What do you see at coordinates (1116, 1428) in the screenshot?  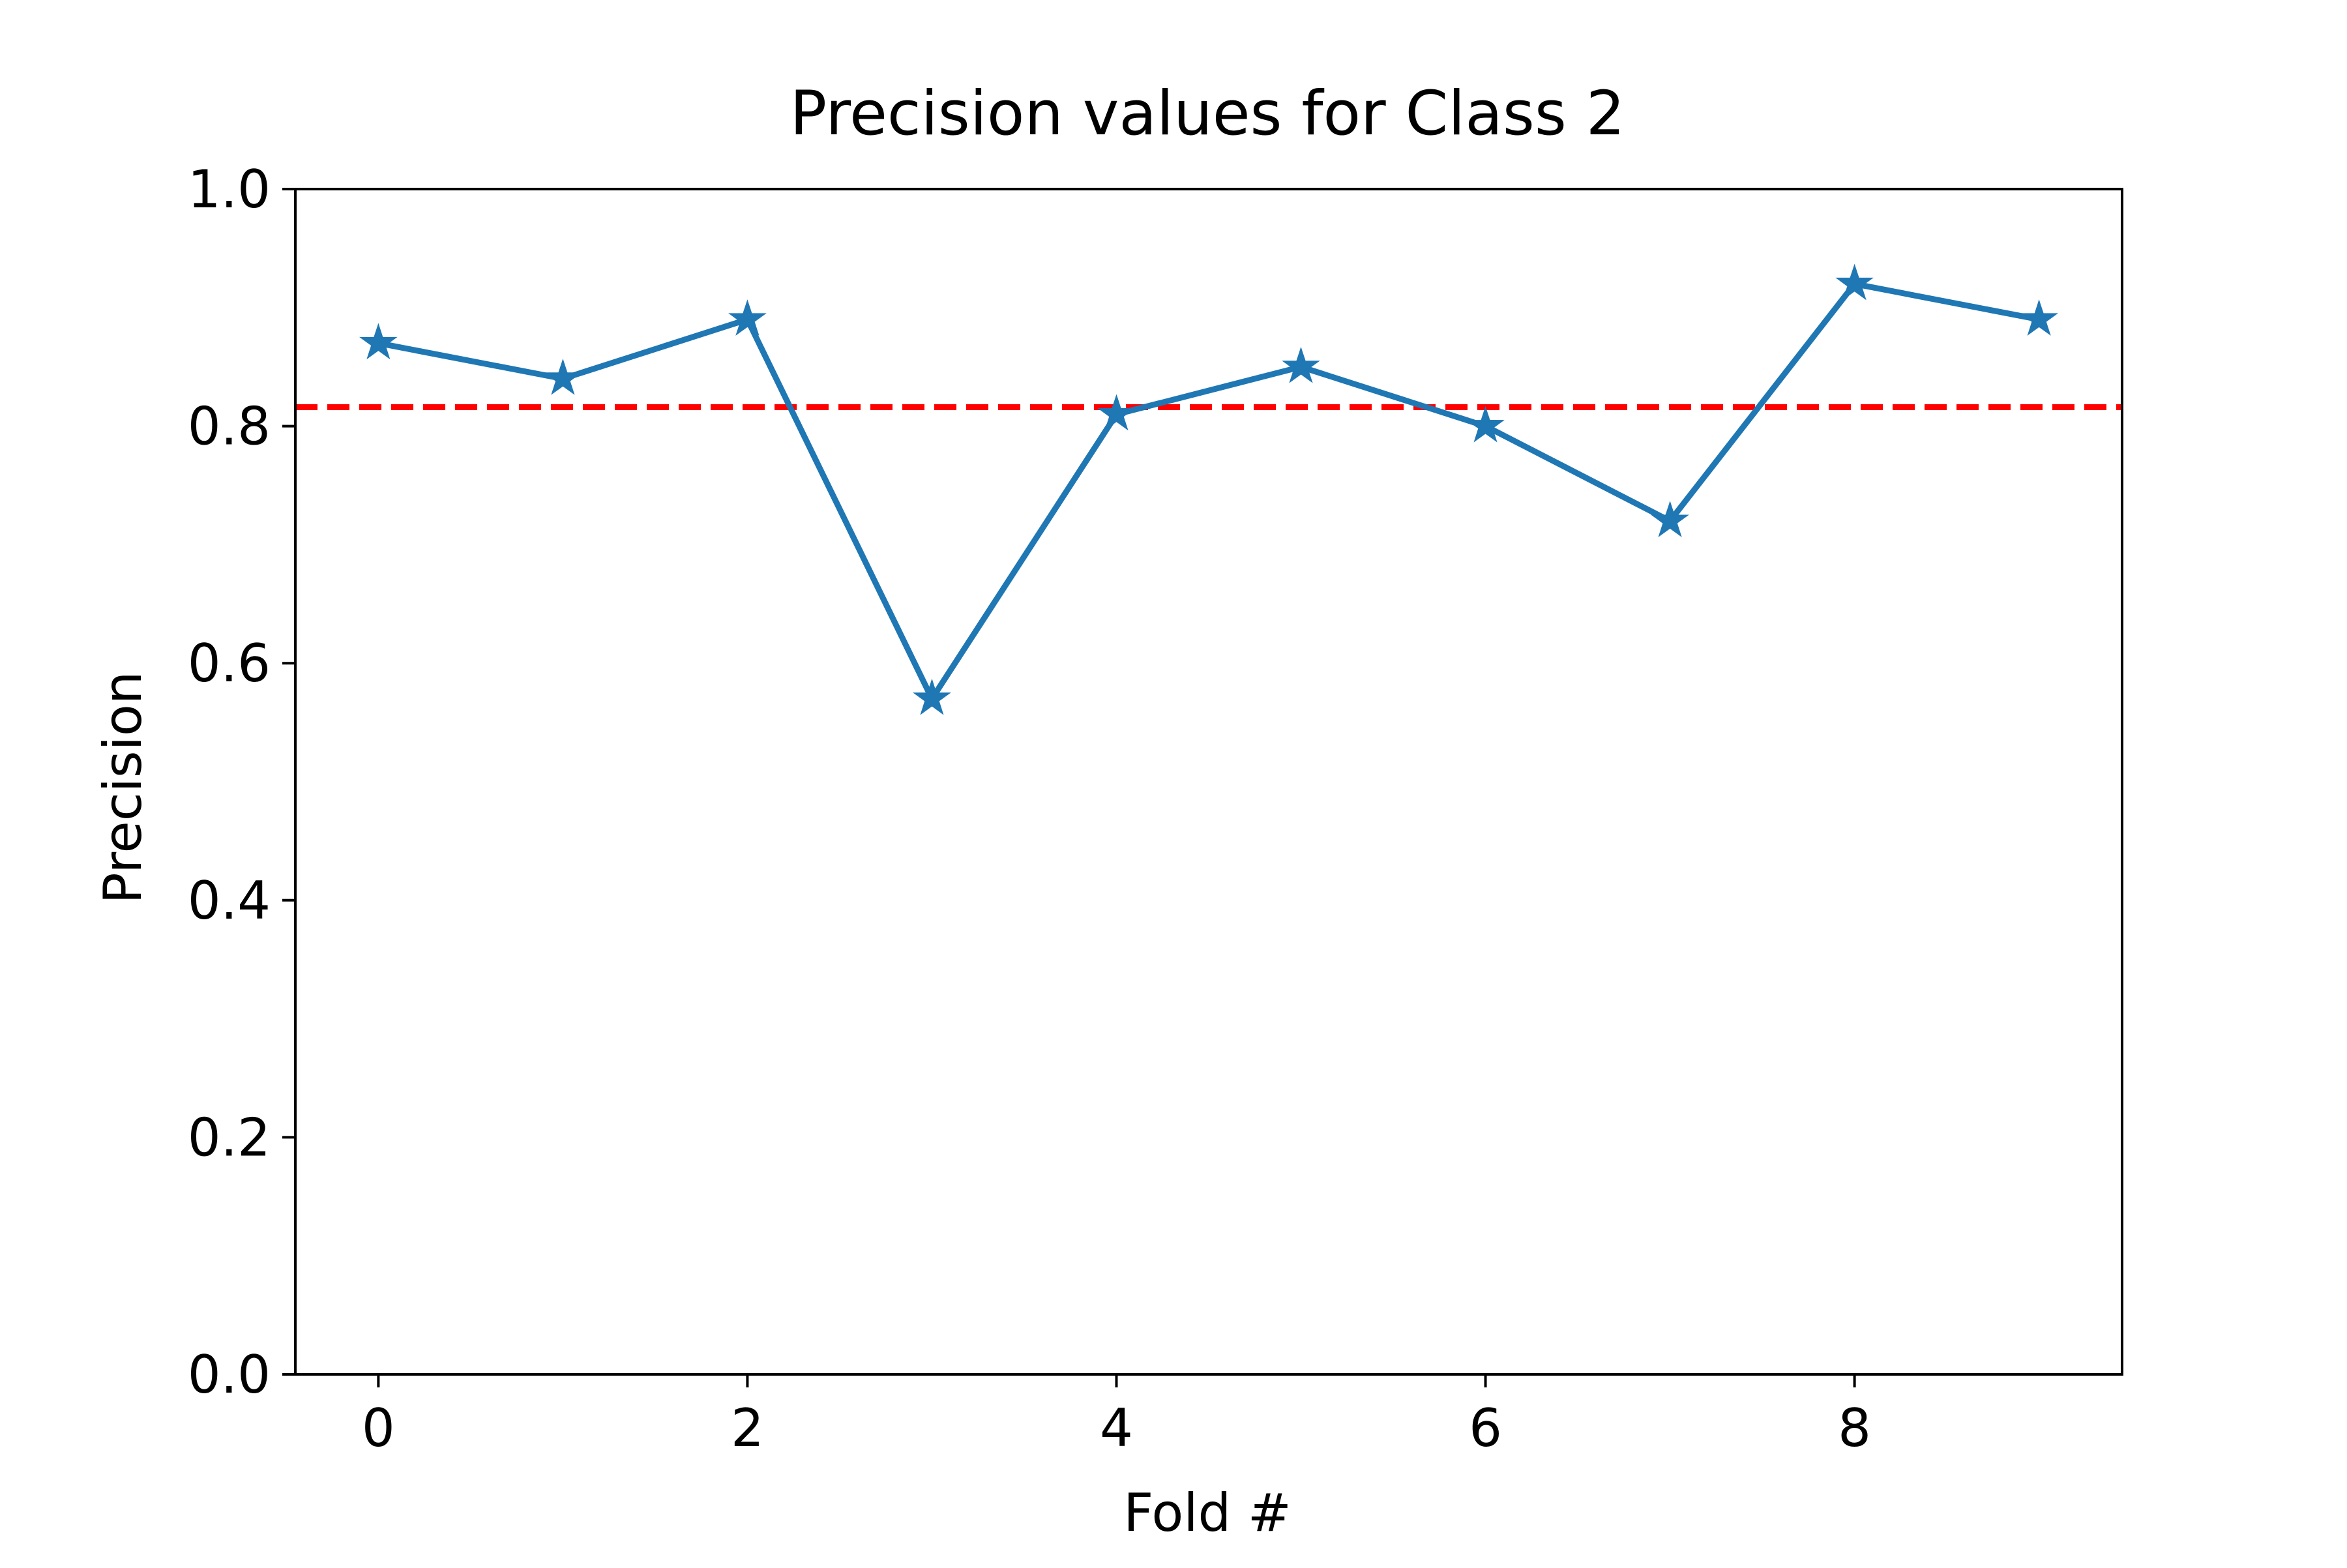 I see `x-tick-label: 4` at bounding box center [1116, 1428].